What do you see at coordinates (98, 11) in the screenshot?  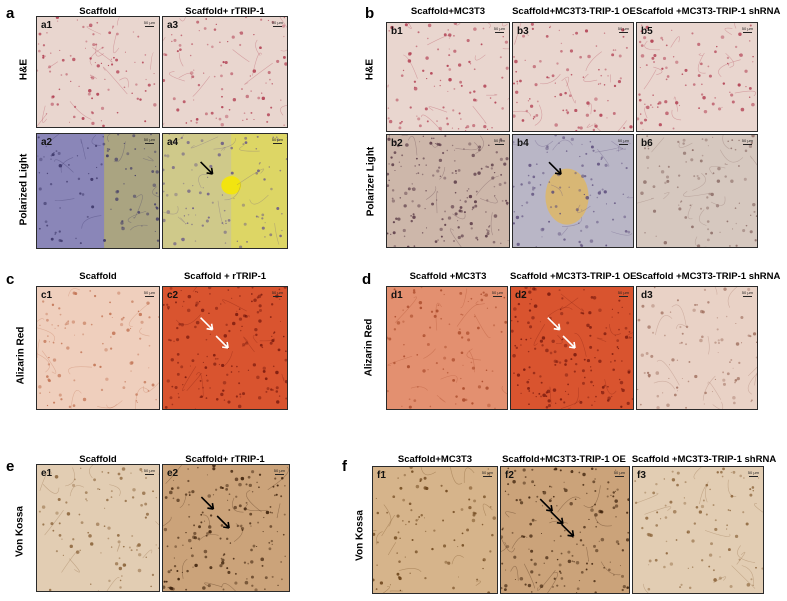 I see `col-title-a-1: Scaffold` at bounding box center [98, 11].